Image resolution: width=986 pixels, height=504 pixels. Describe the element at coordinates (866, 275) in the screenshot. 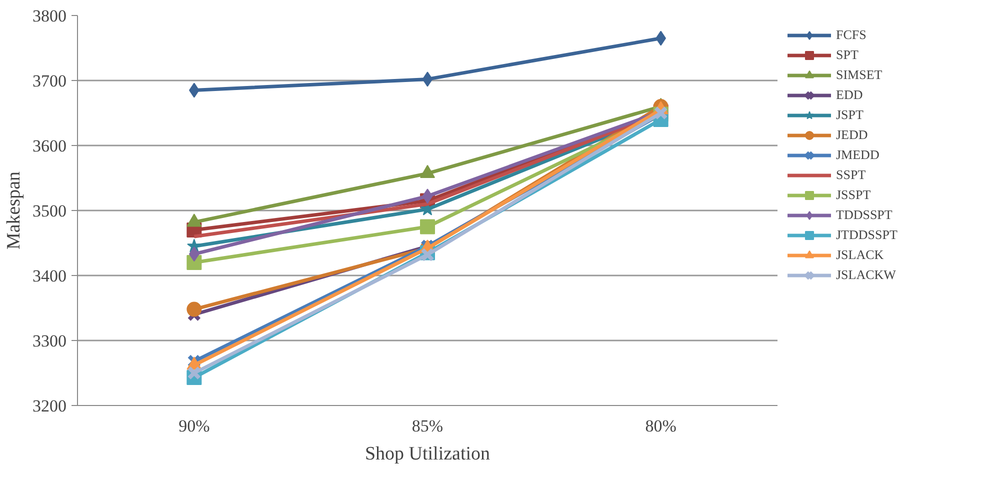

I see `legend-label: JSLACKW` at that location.